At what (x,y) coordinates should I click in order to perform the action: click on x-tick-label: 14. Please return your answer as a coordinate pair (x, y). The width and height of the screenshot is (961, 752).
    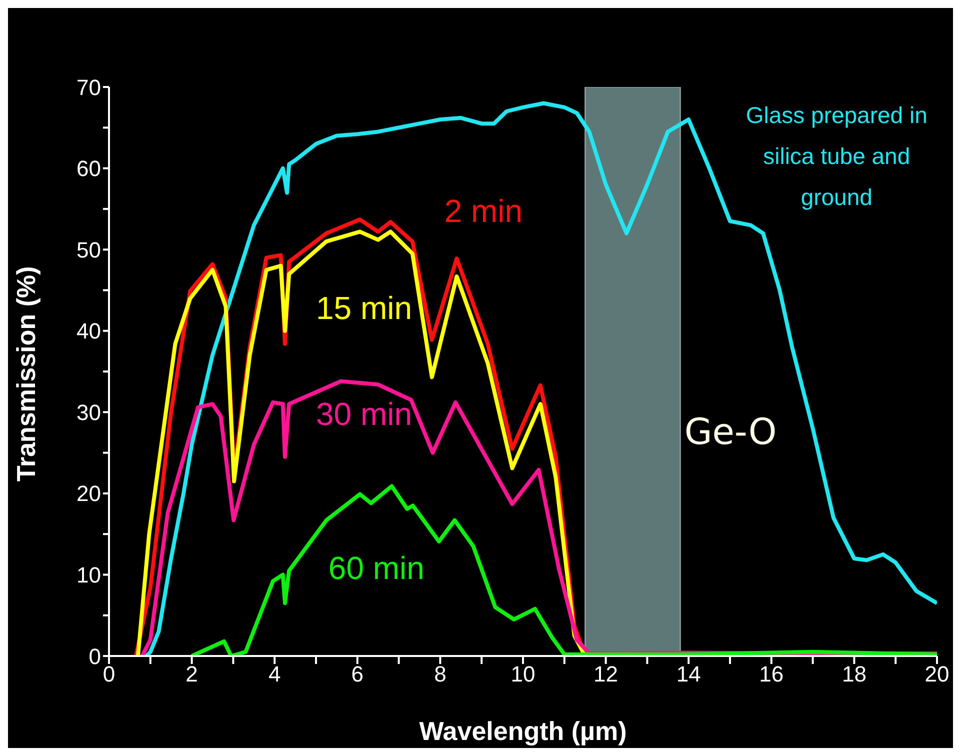
    Looking at the image, I should click on (688, 674).